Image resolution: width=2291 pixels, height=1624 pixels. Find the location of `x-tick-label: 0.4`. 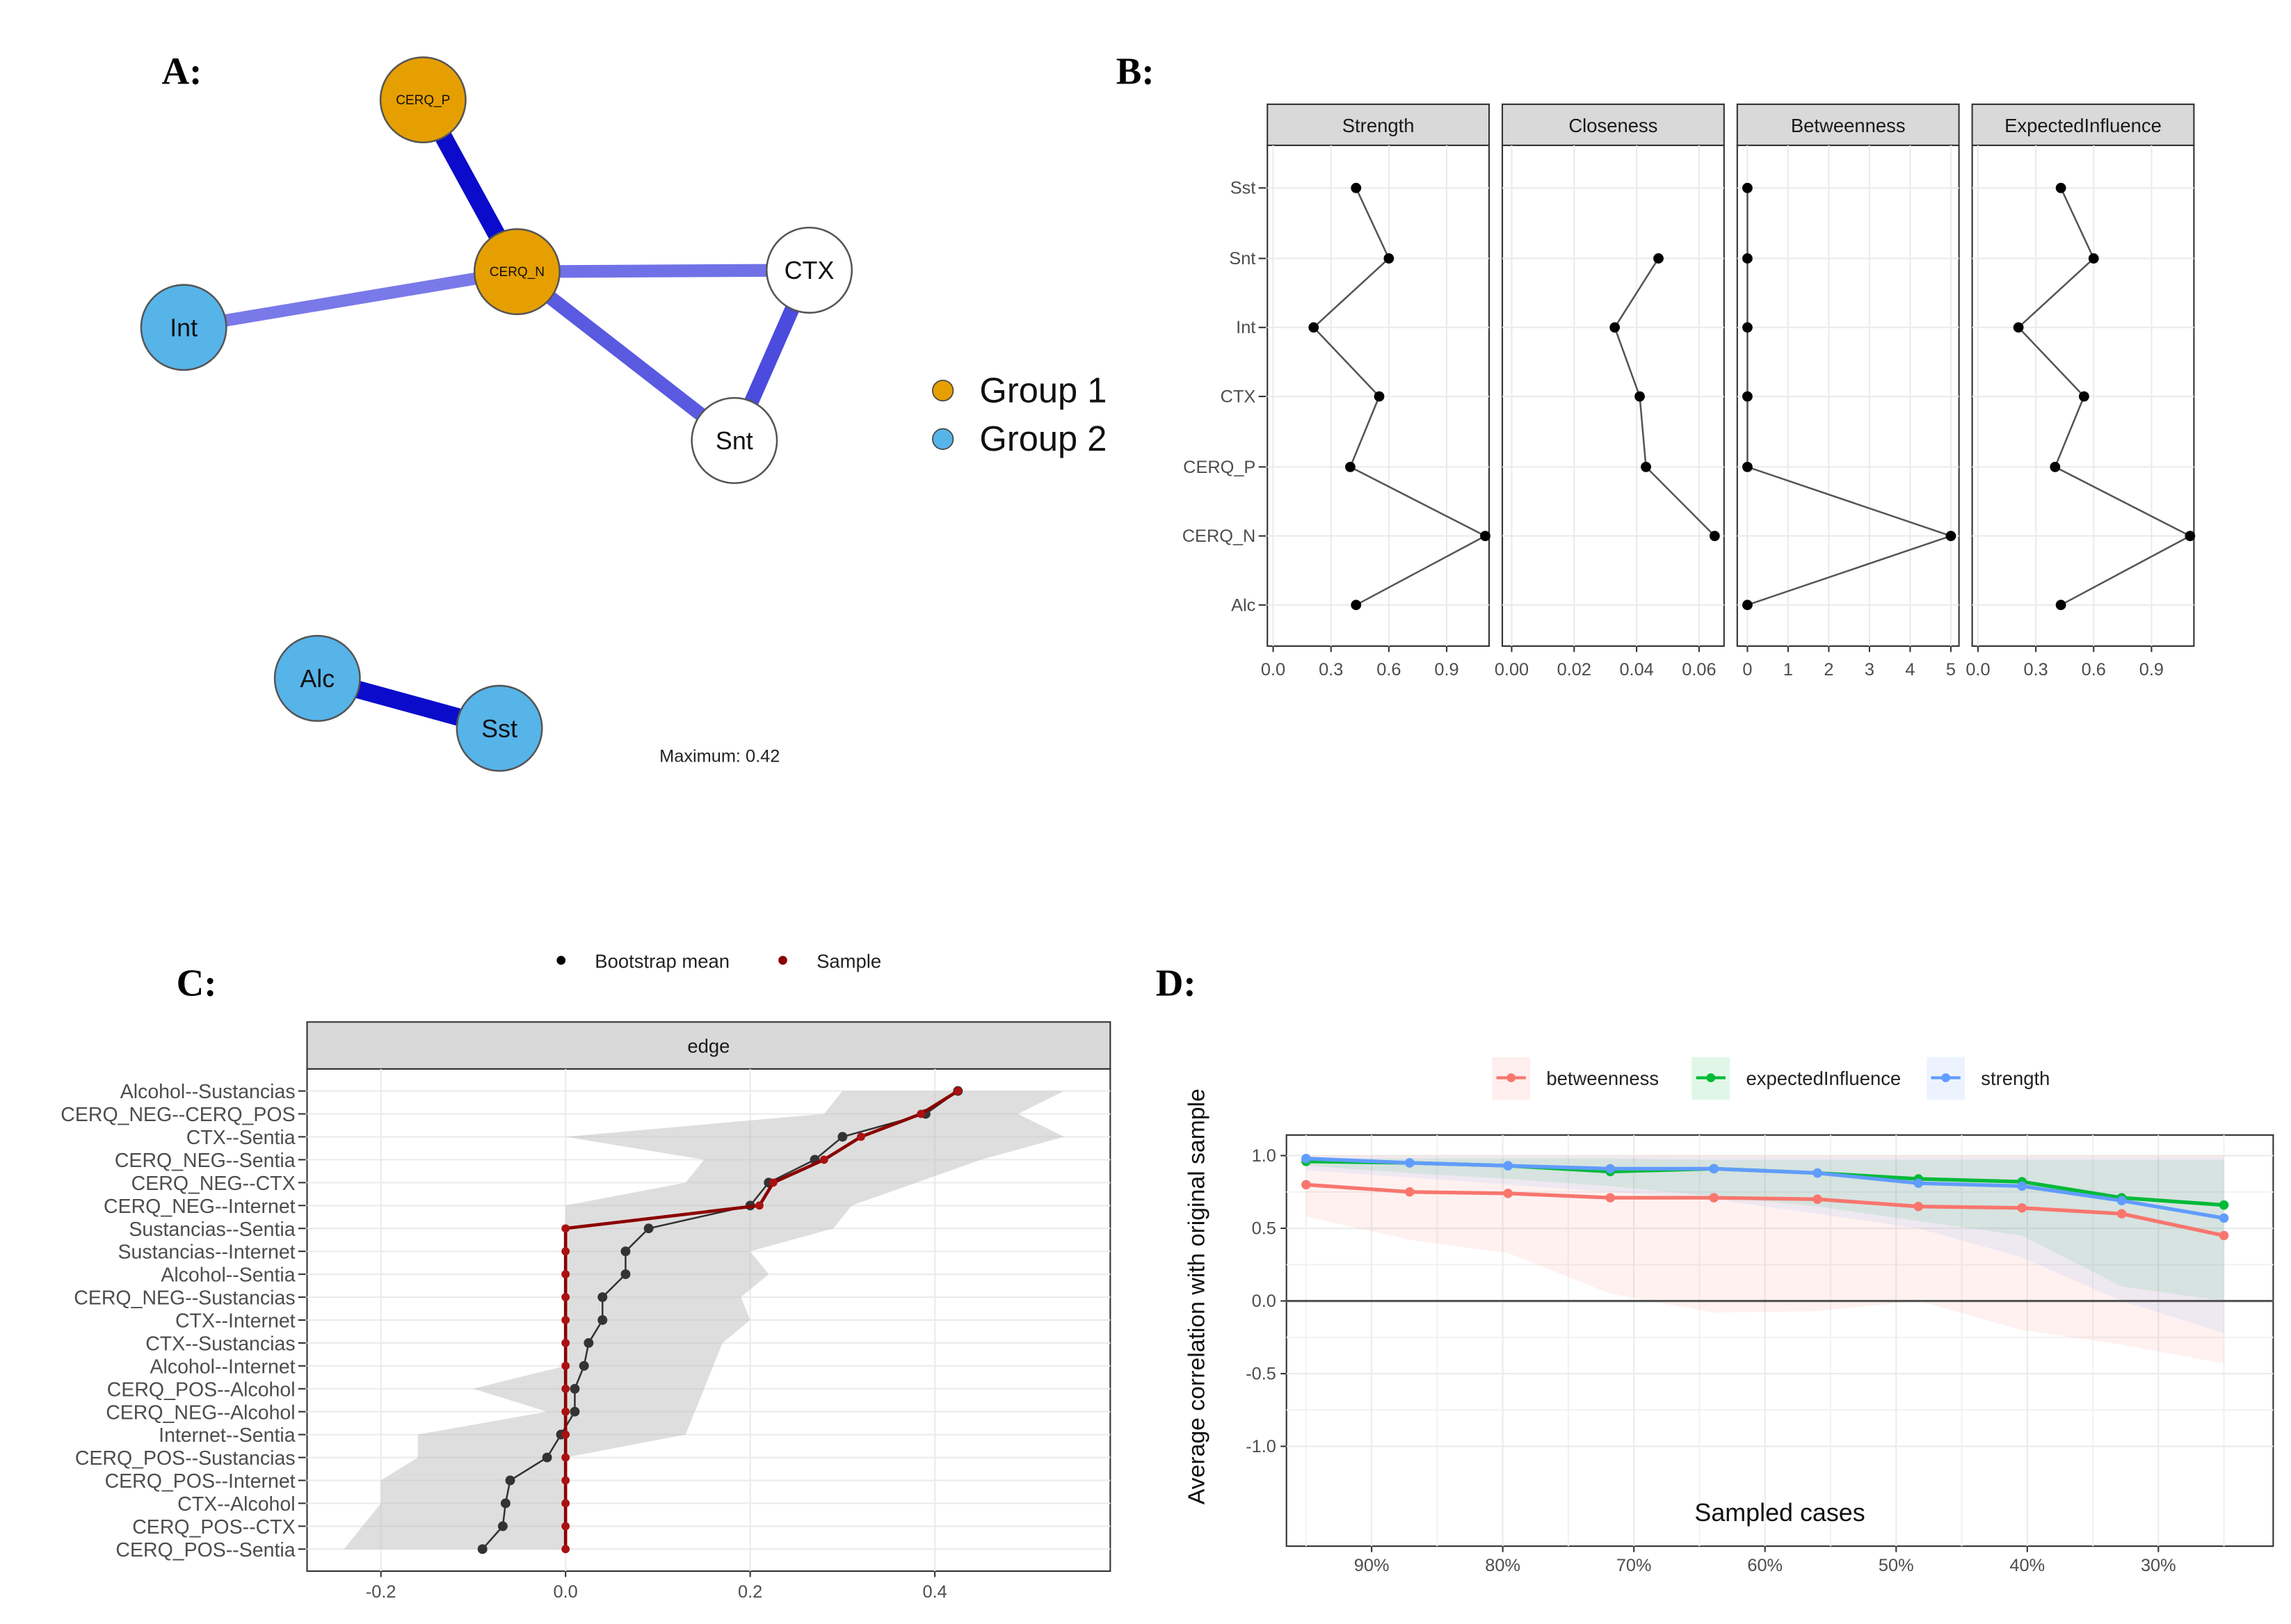

x-tick-label: 0.4 is located at coordinates (935, 1592).